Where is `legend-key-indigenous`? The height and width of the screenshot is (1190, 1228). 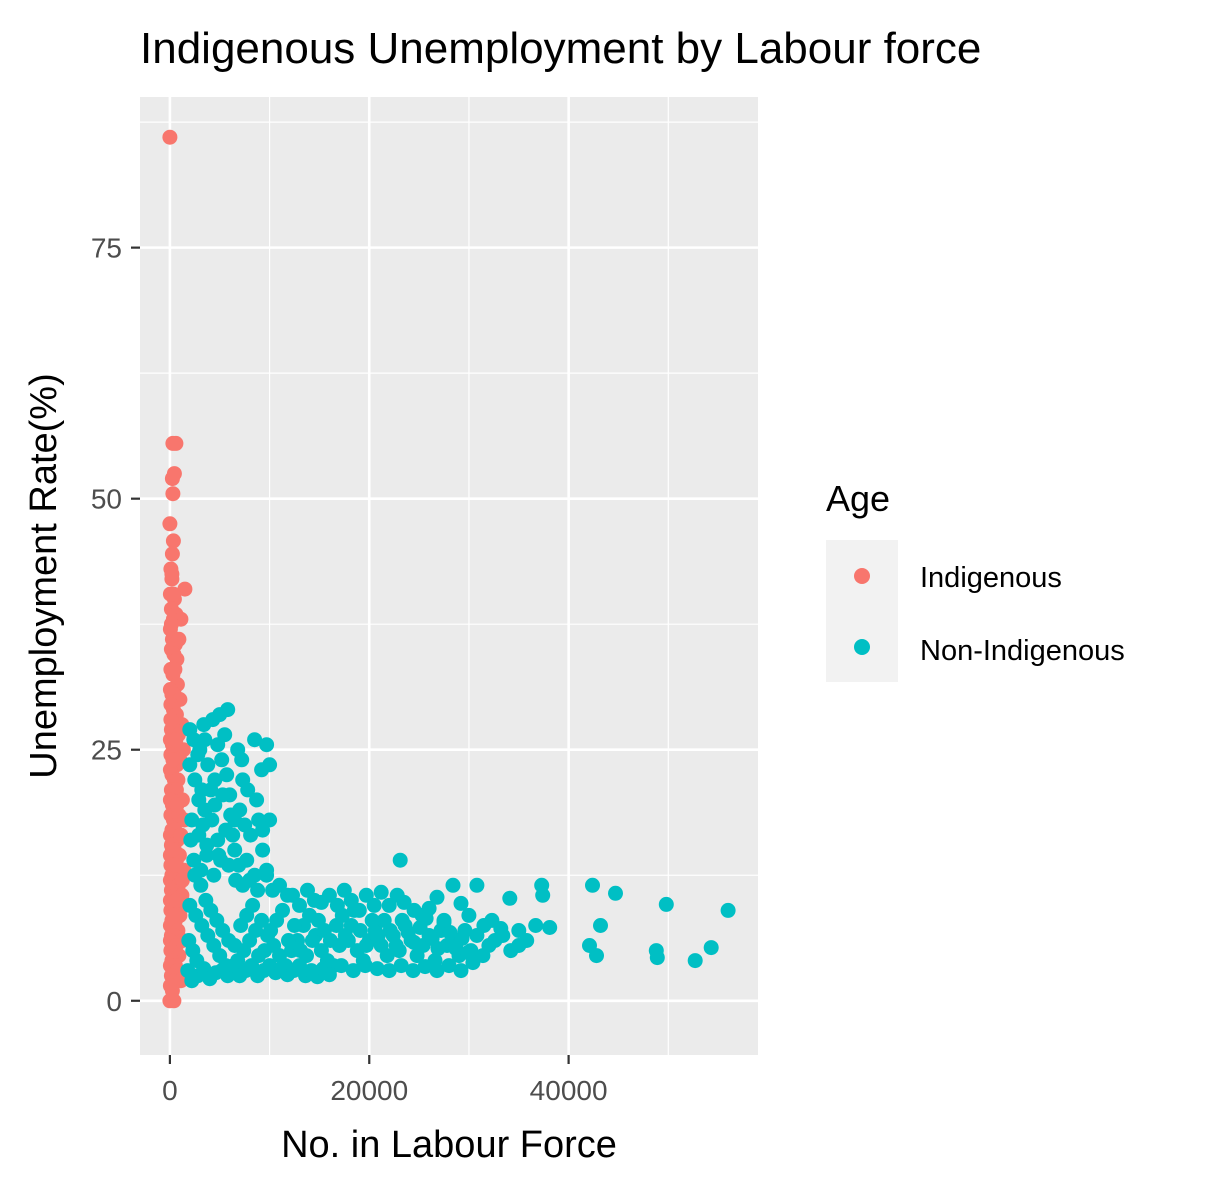 legend-key-indigenous is located at coordinates (862, 576).